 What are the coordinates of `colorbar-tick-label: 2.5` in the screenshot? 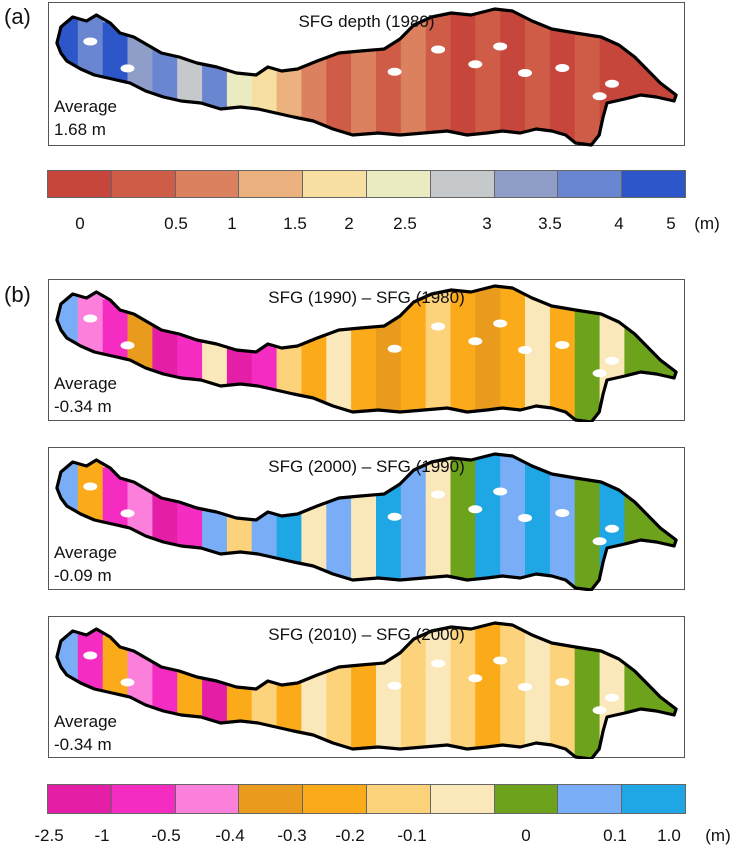 It's located at (405, 223).